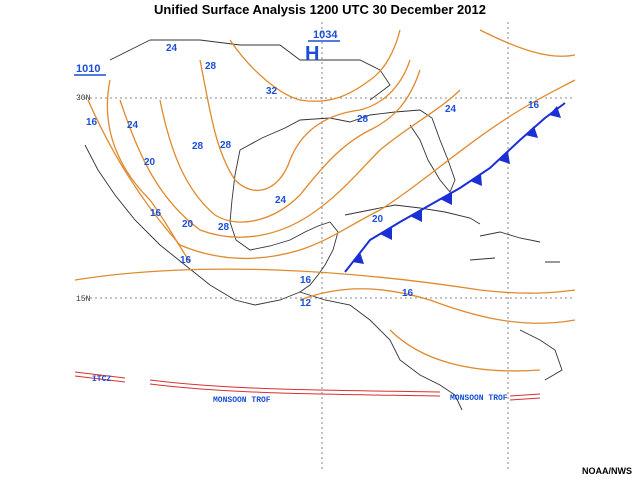 This screenshot has height=480, width=640. Describe the element at coordinates (325, 35) in the screenshot. I see `pressure-value: 1034` at that location.